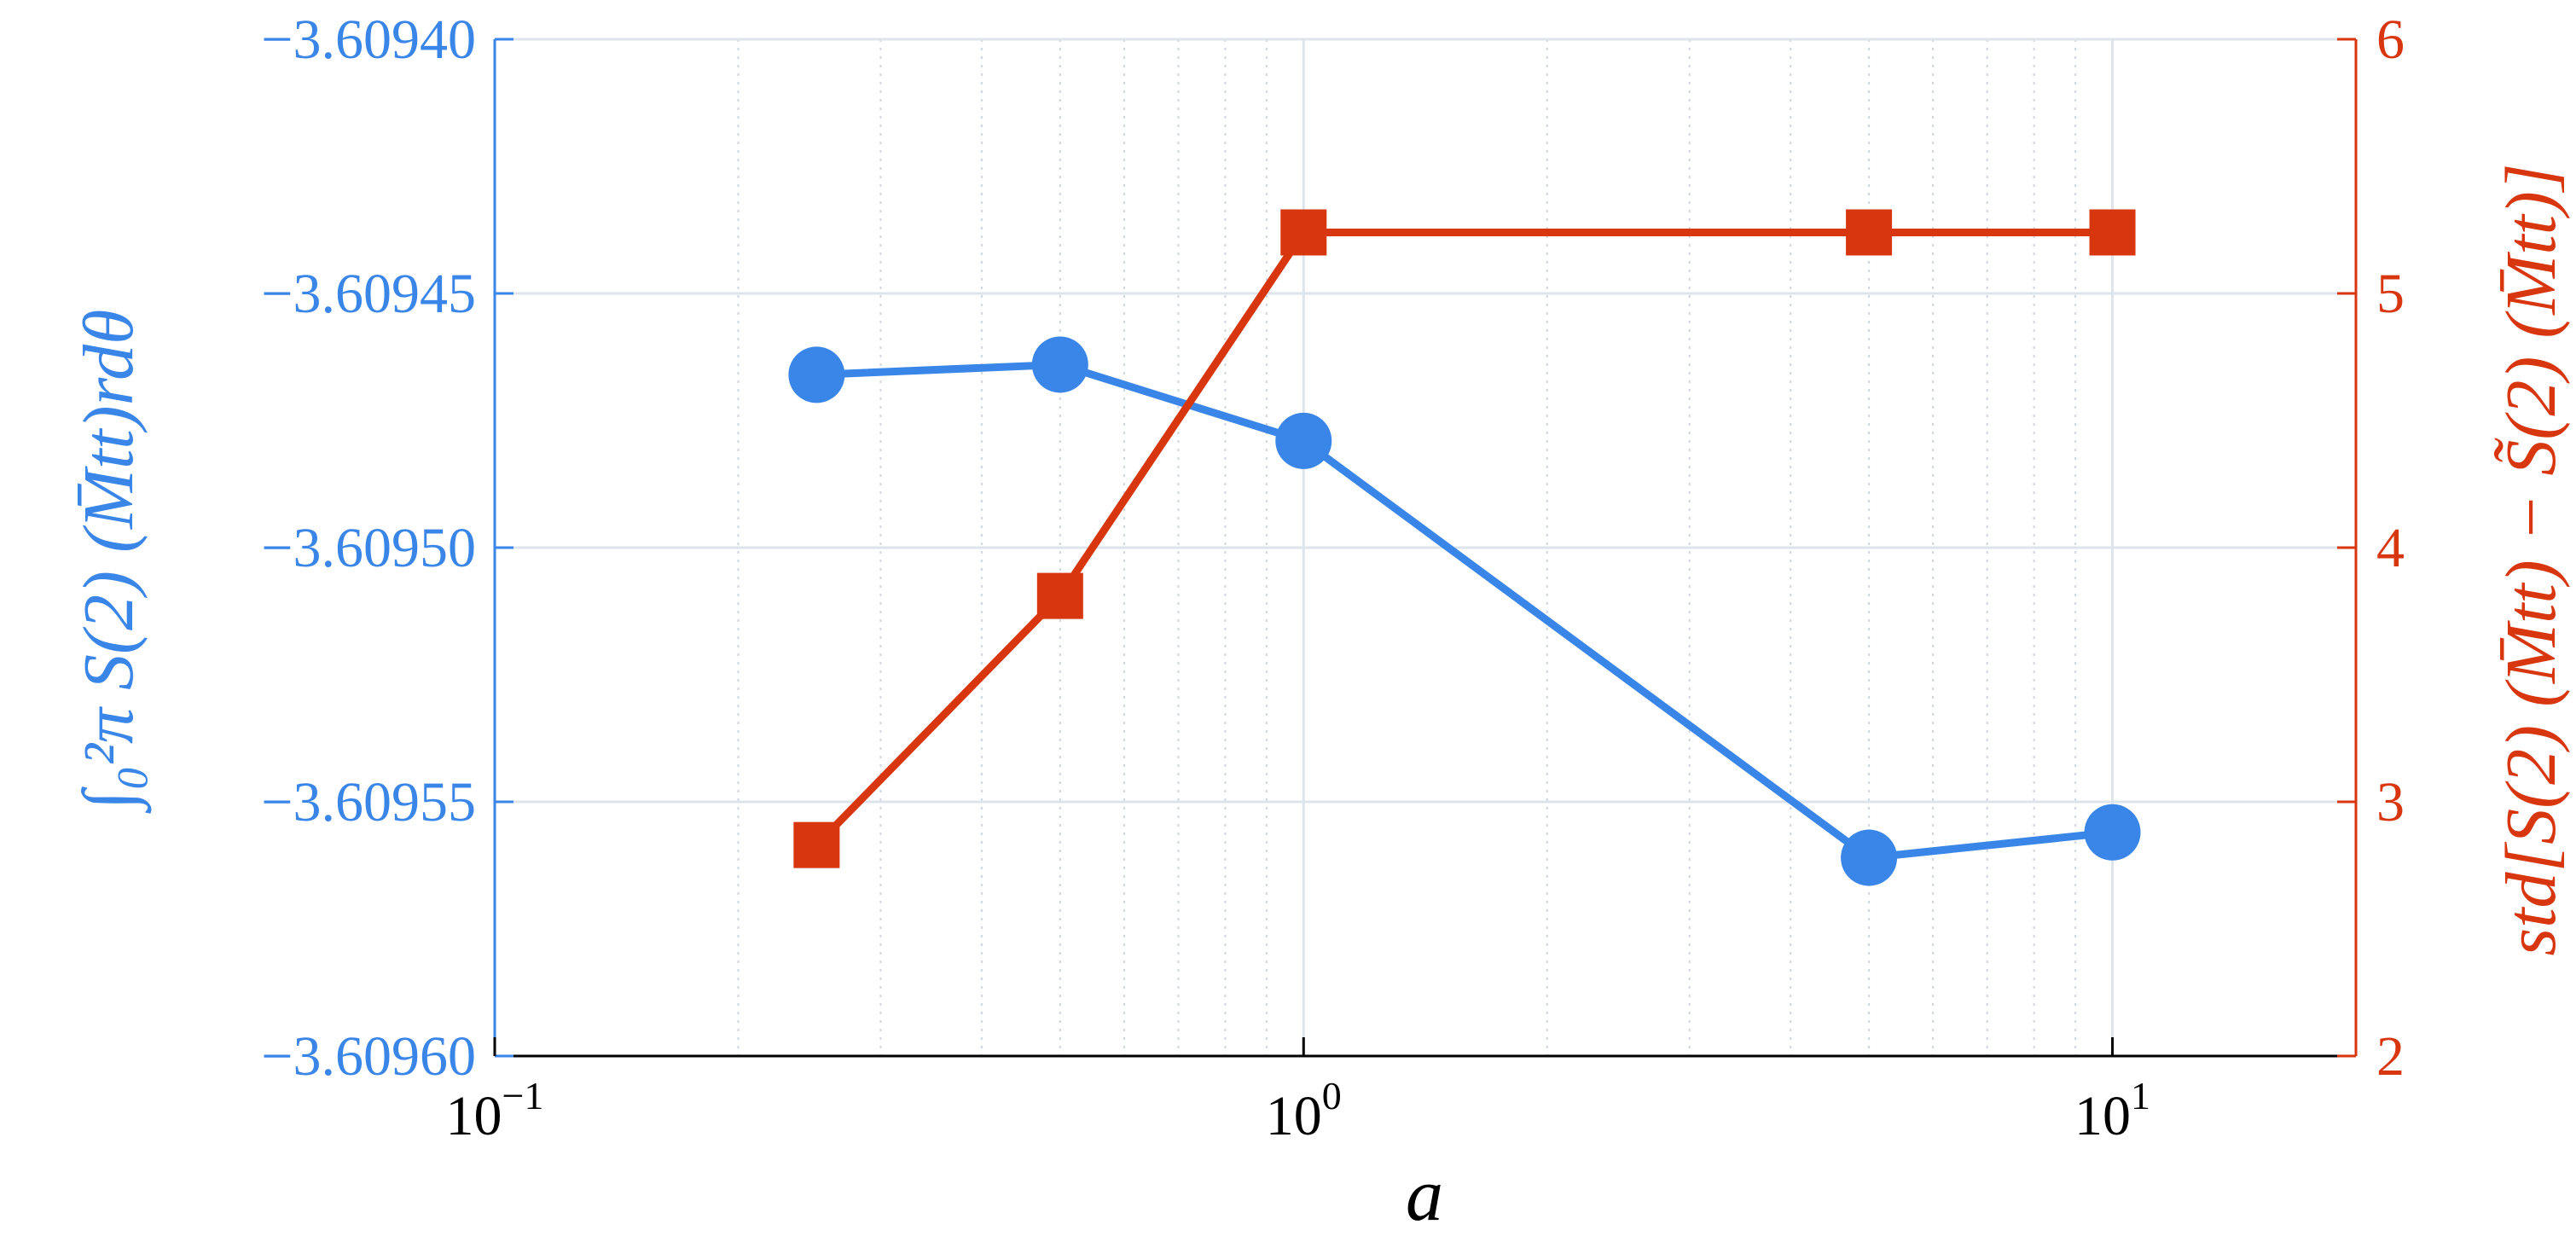  I want to click on right-y-axis-label: std[S(2) (M̄tt) − S̃(2) (M̄tt)], so click(2531, 559).